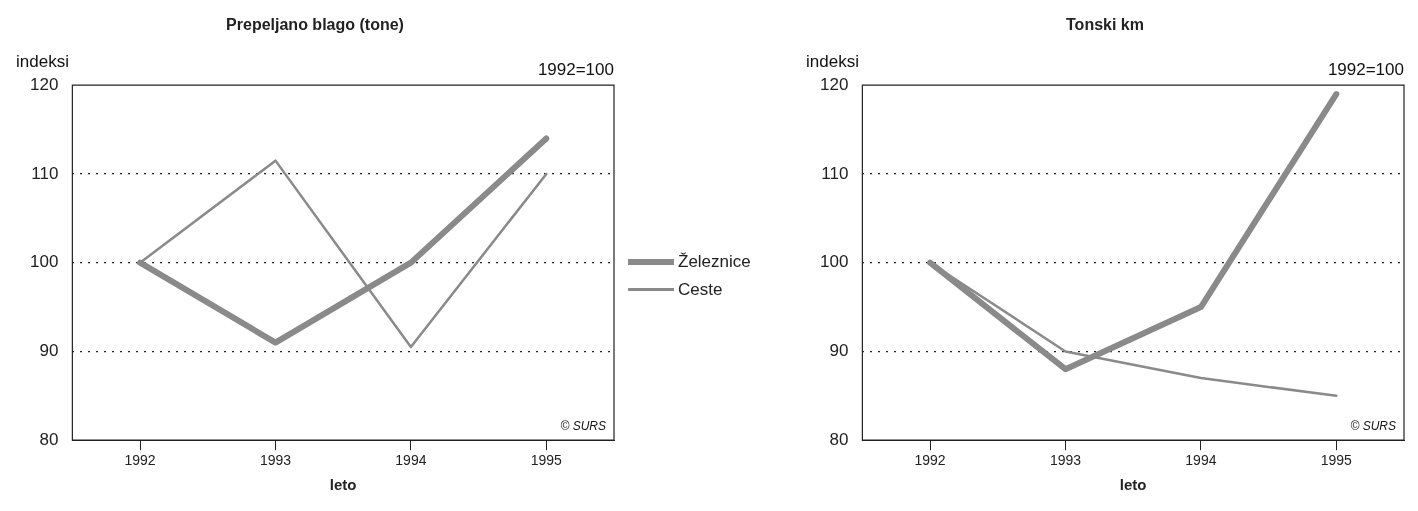  I want to click on legend-label: Železnice, so click(714, 261).